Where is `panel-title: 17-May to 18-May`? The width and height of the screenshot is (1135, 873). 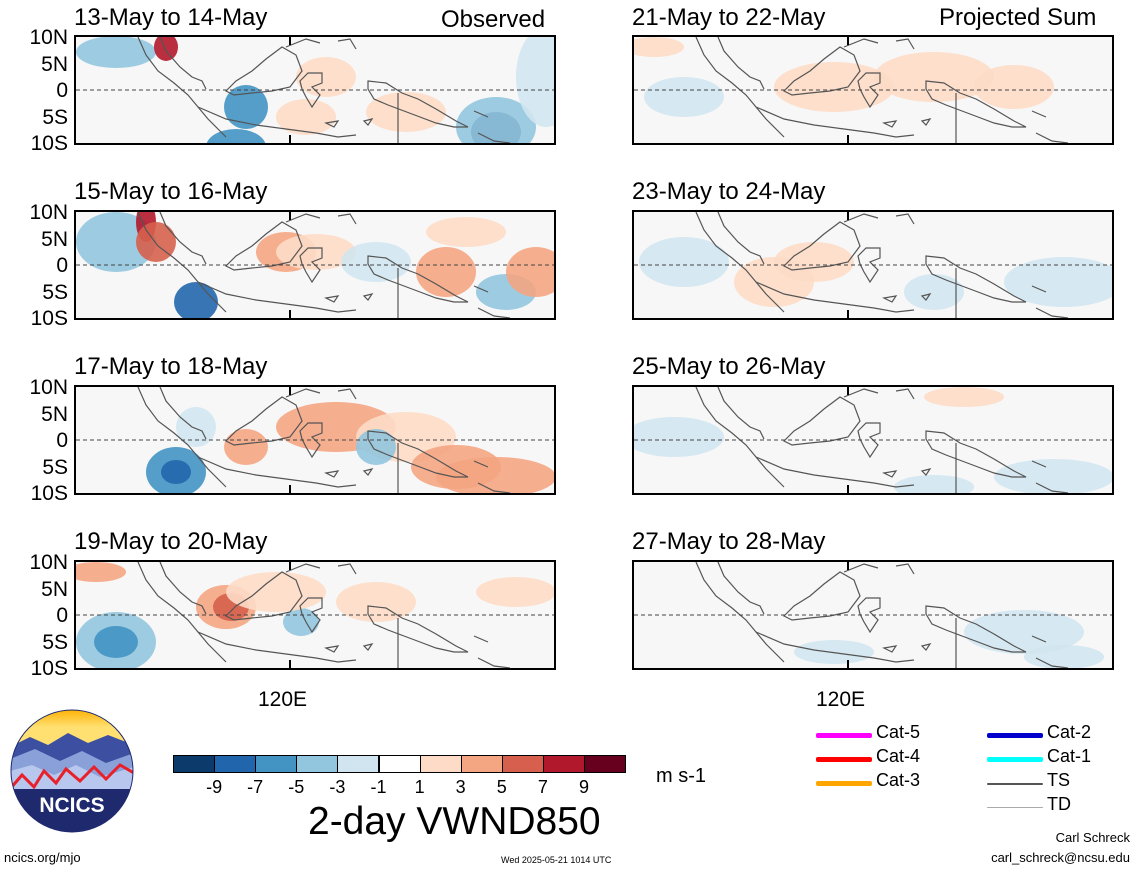
panel-title: 17-May to 18-May is located at coordinates (171, 366).